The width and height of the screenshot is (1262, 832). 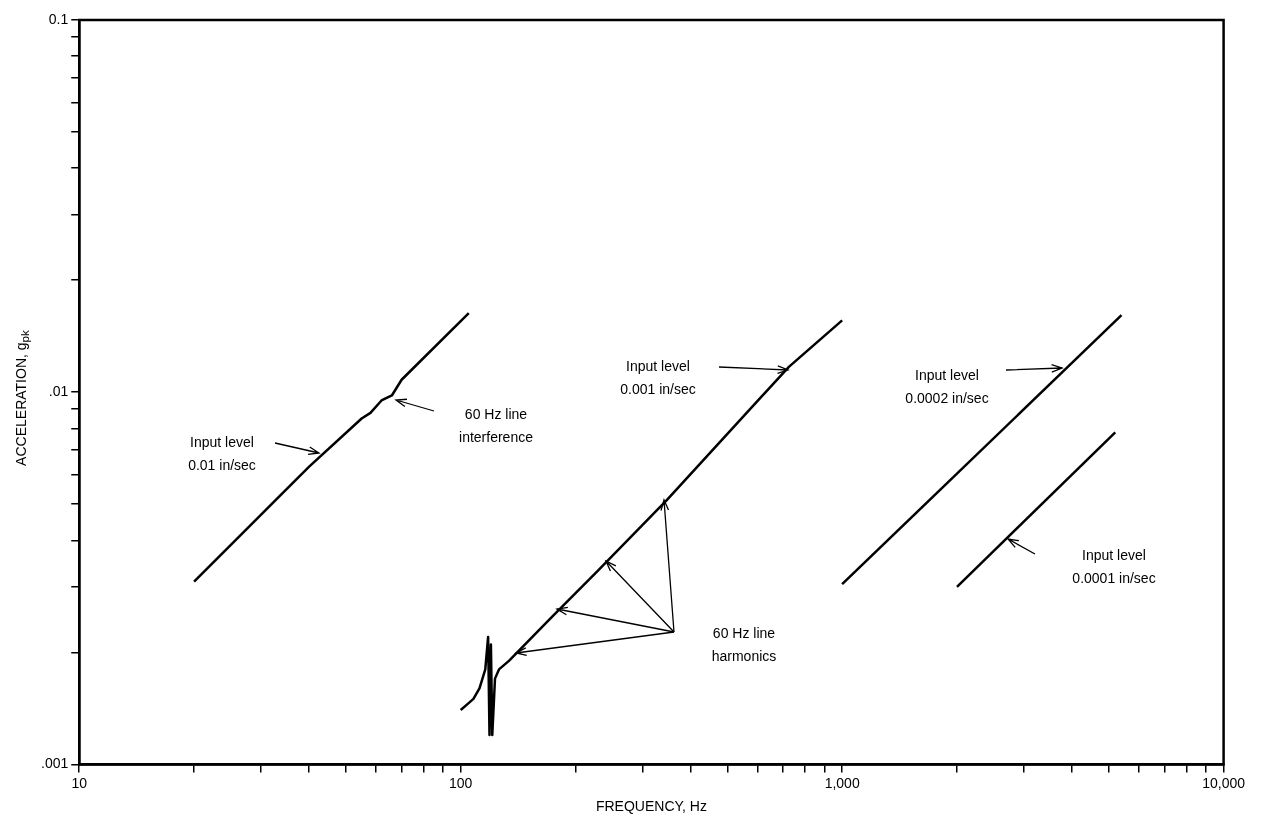 What do you see at coordinates (58, 18) in the screenshot?
I see `y-tick-label: 0.1` at bounding box center [58, 18].